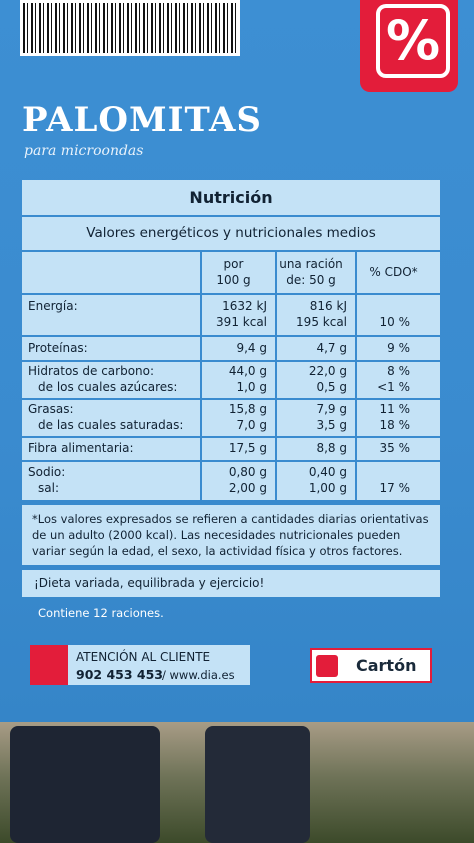 This screenshot has height=843, width=474. Describe the element at coordinates (331, 387) in the screenshot. I see `cell-value: 0,5 g` at that location.